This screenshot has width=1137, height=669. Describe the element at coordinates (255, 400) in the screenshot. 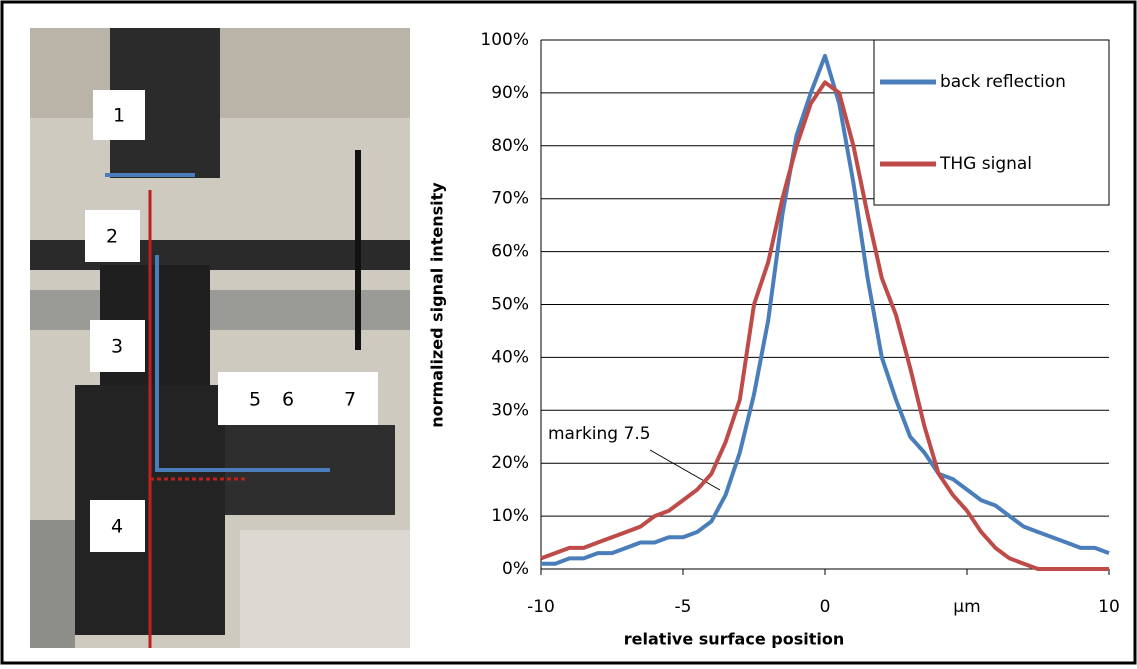

I see `photo-label: 5` at that location.